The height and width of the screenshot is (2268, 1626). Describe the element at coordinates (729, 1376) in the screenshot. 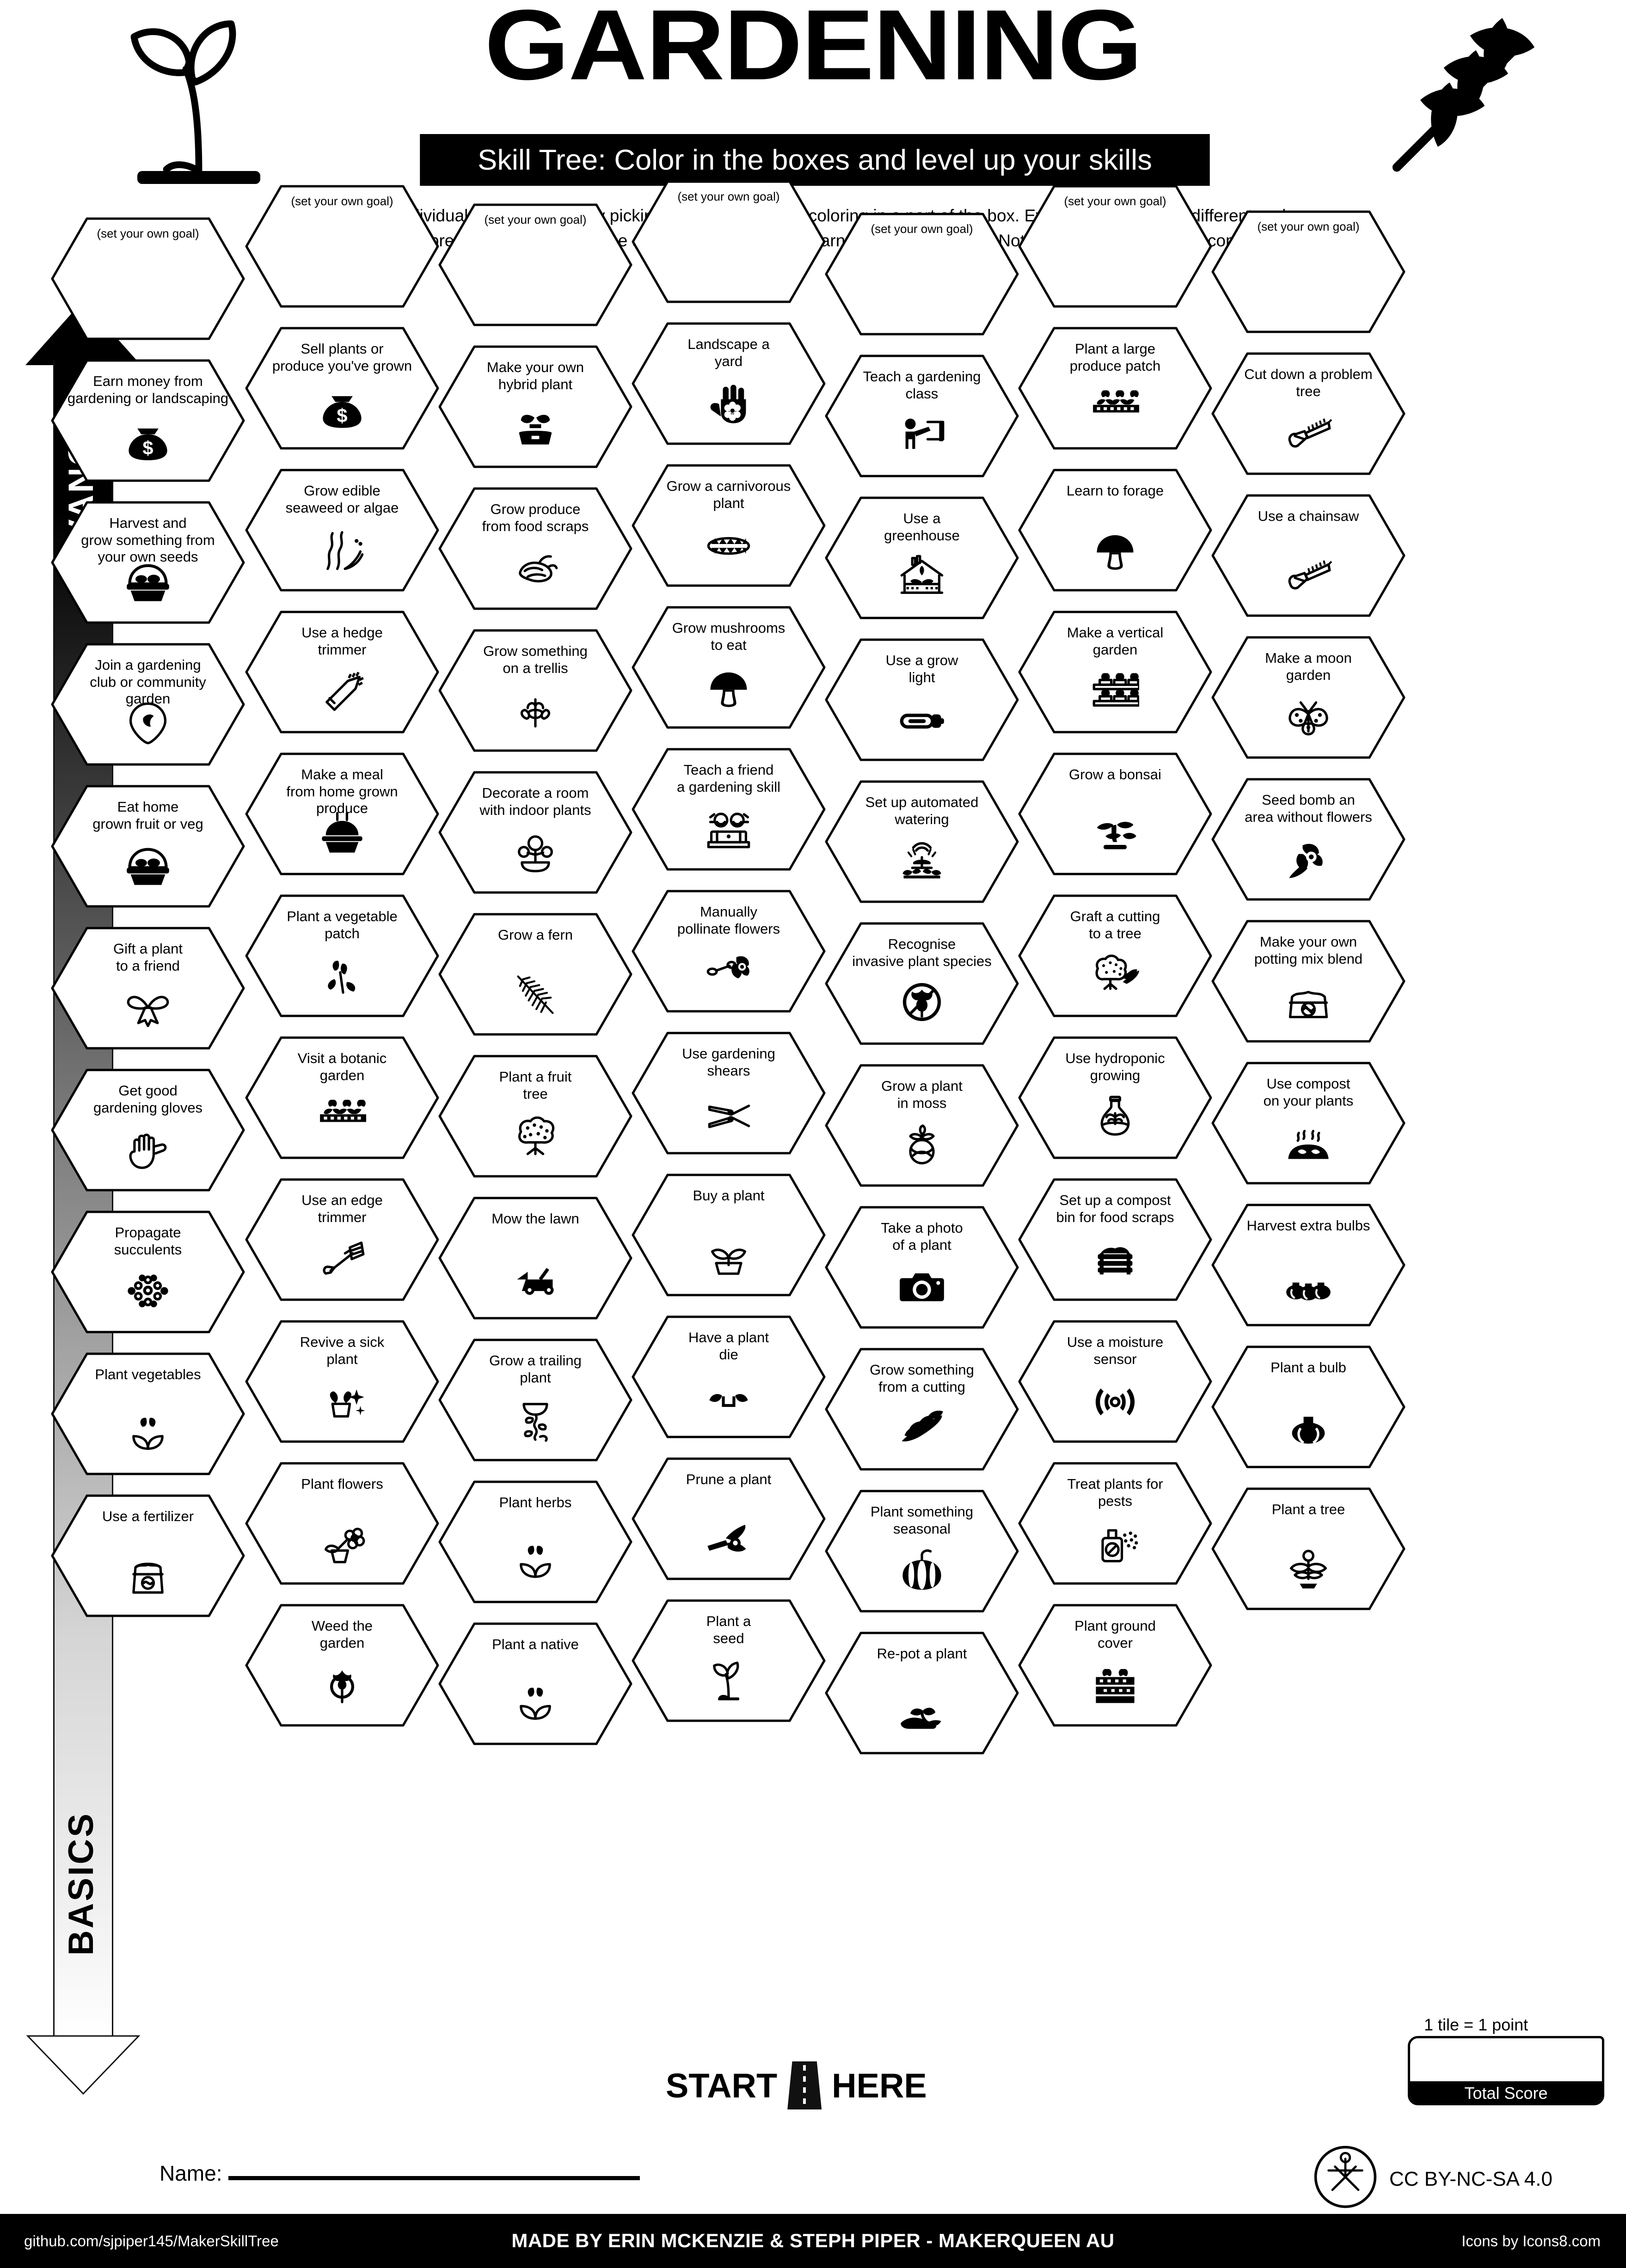

I see `skill-tile: Have a plant die` at that location.